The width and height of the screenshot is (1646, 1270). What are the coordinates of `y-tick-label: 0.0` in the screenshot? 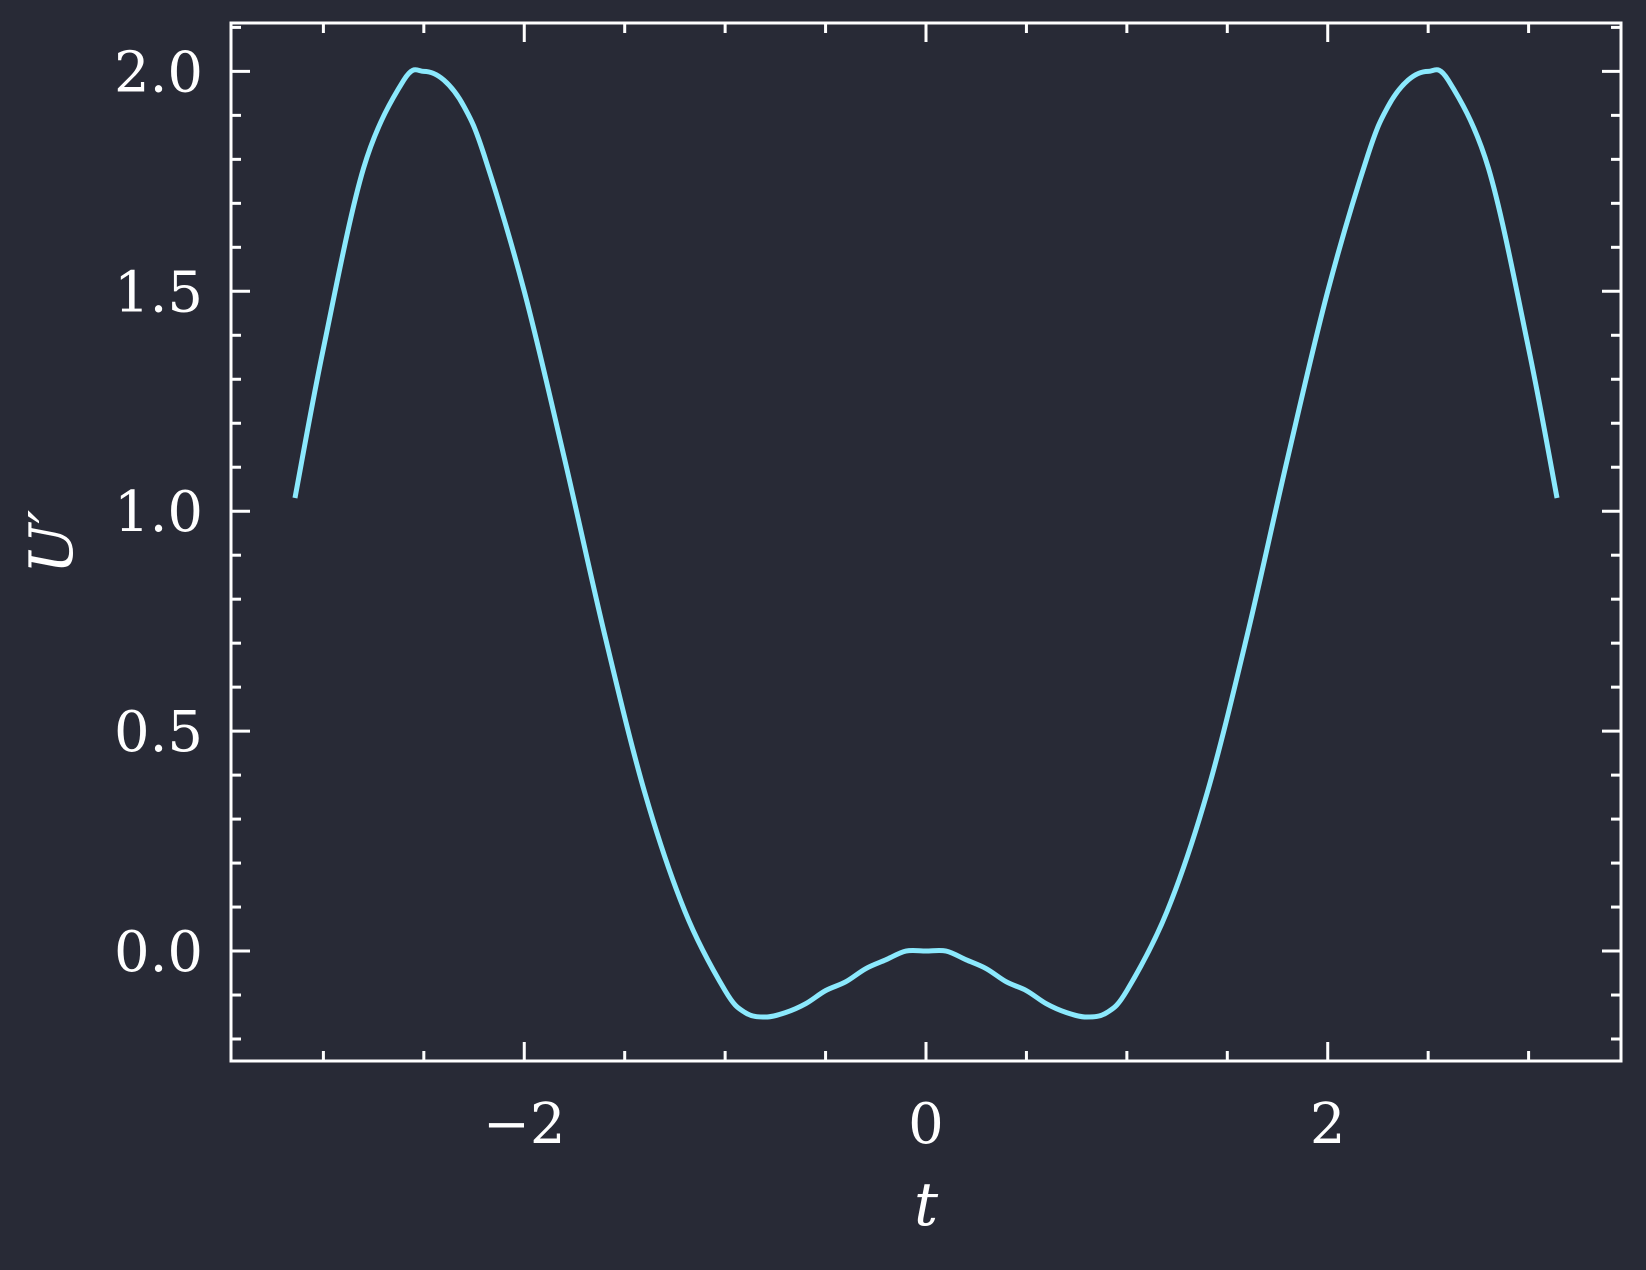 It's located at (158, 952).